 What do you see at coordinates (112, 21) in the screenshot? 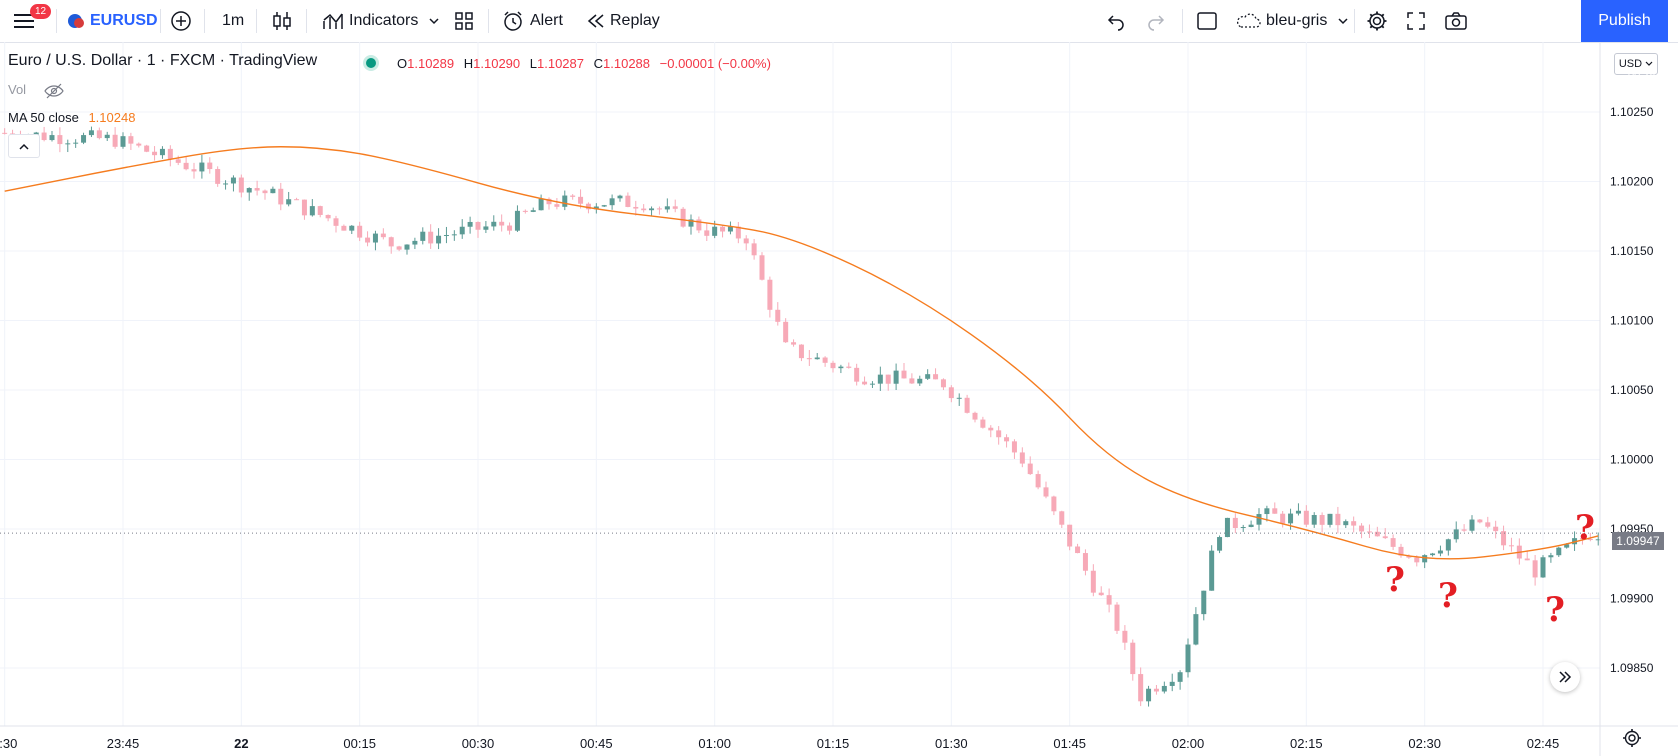
I see `symbol-search-button: EURUSD` at bounding box center [112, 21].